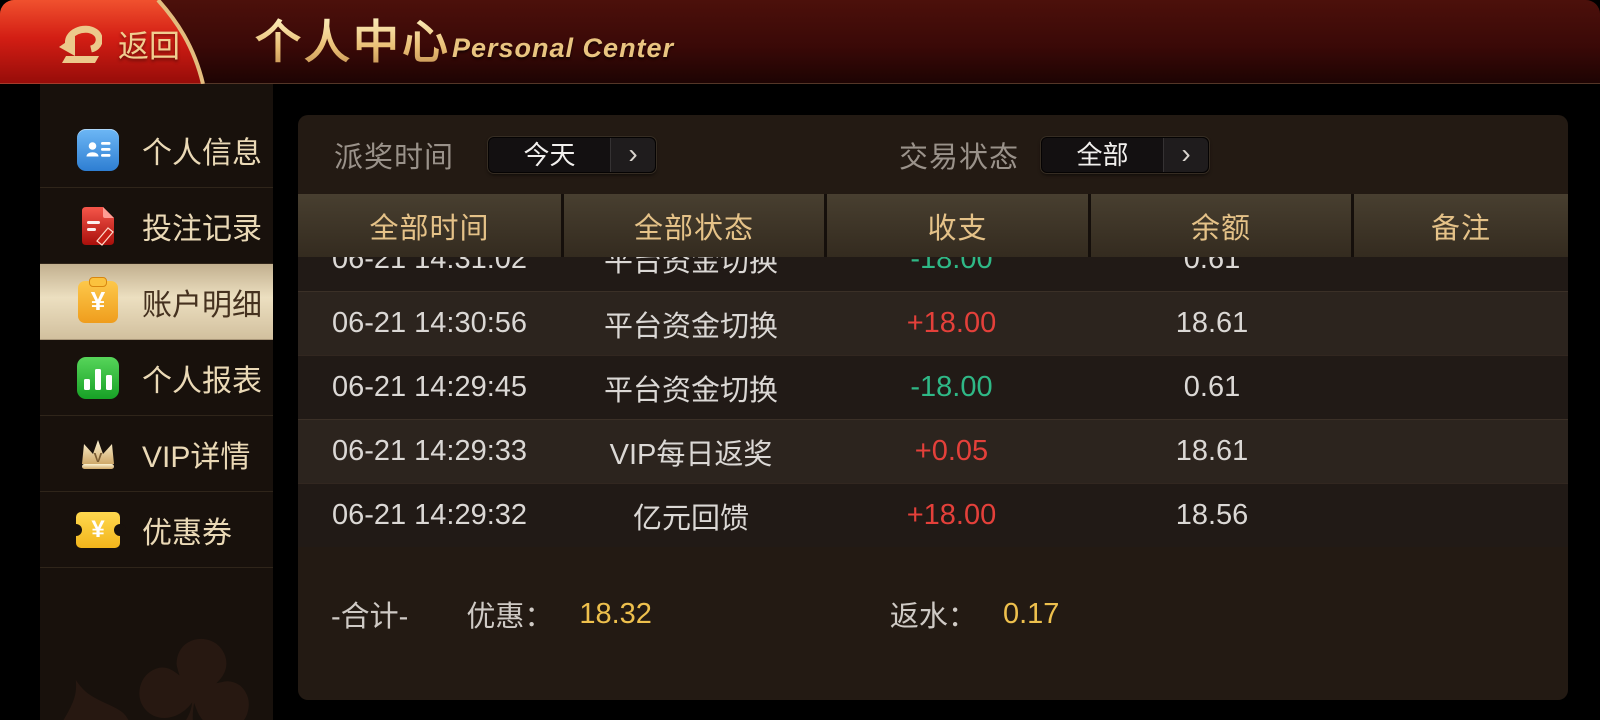  I want to click on table-row: 06-21 14:29:33 VIP每日返奖 +0.05 18.61, so click(933, 451).